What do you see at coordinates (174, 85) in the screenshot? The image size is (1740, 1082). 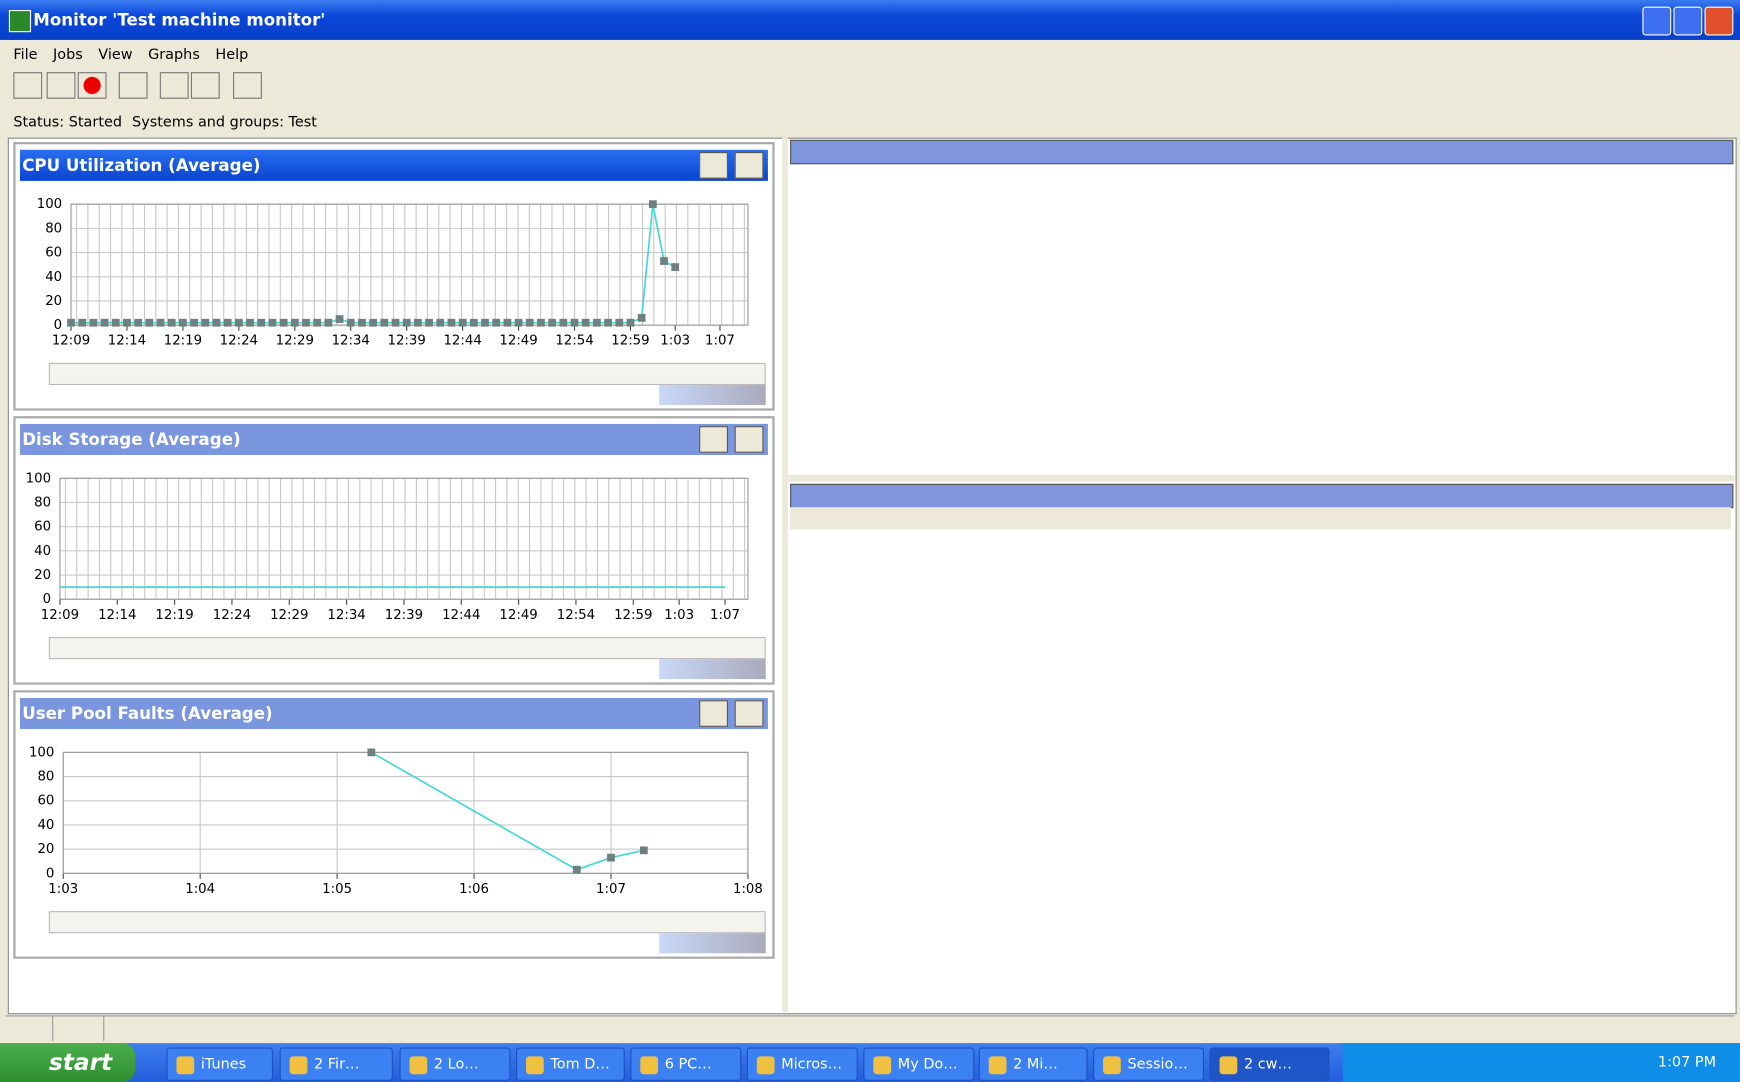 I see `checklist-button` at bounding box center [174, 85].